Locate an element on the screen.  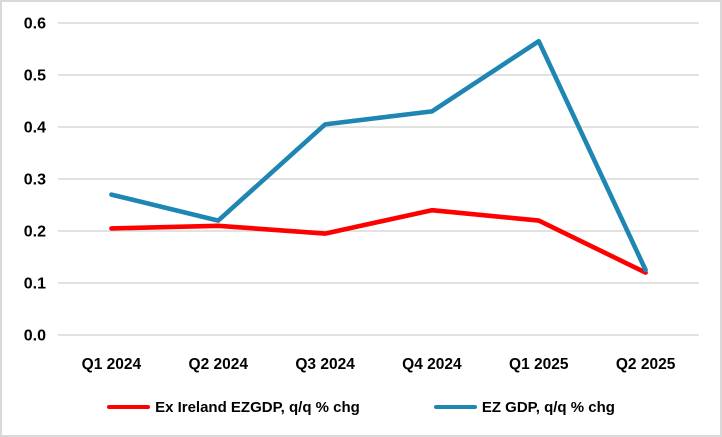
legend-label-ex-ireland: Ex Ireland EZGDP, q/q % chg is located at coordinates (257, 407).